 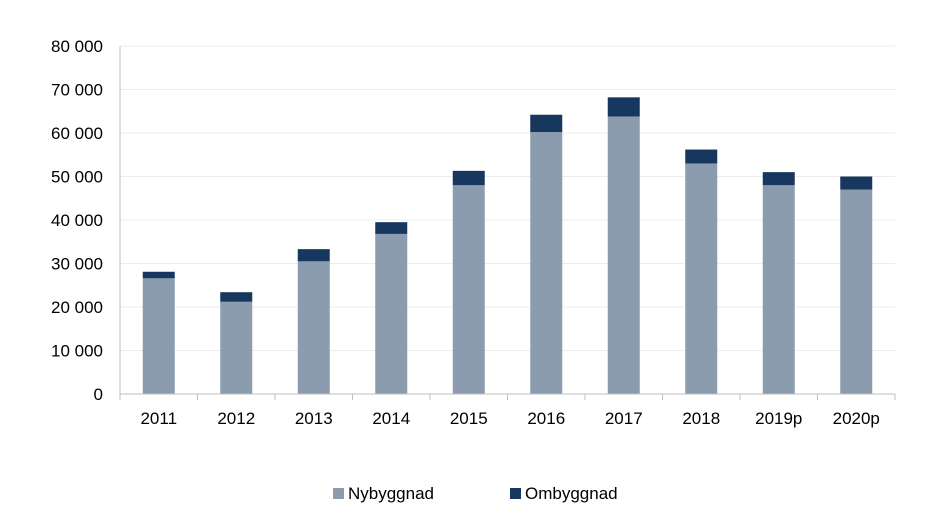 What do you see at coordinates (856, 418) in the screenshot?
I see `x-tick-label: 2020p` at bounding box center [856, 418].